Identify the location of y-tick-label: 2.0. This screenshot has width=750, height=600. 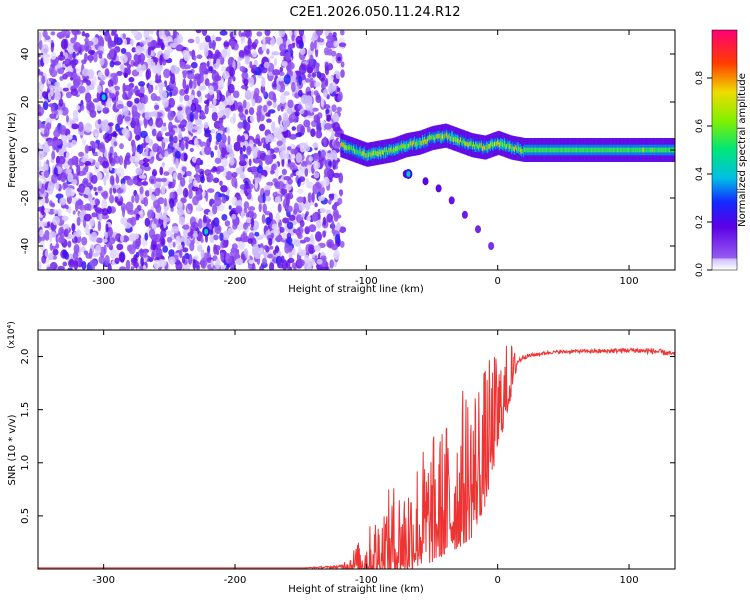
(25, 357).